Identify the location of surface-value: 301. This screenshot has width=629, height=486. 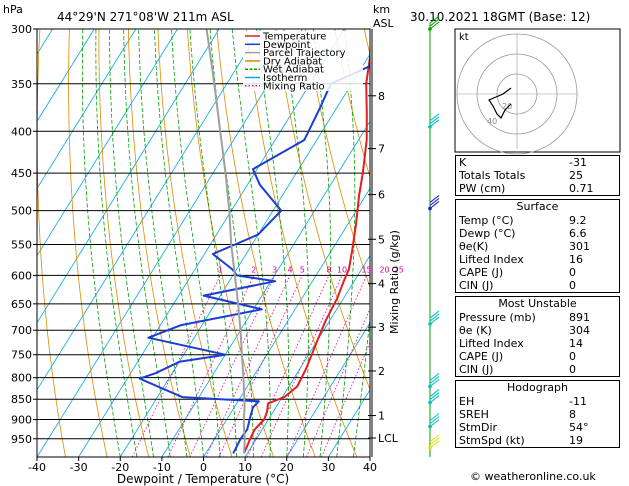
(579, 246).